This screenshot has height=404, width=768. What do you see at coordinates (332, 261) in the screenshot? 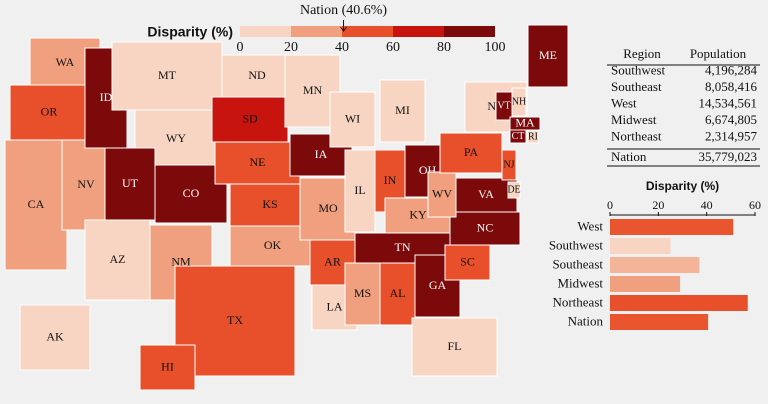
I see `state-label: AR` at bounding box center [332, 261].